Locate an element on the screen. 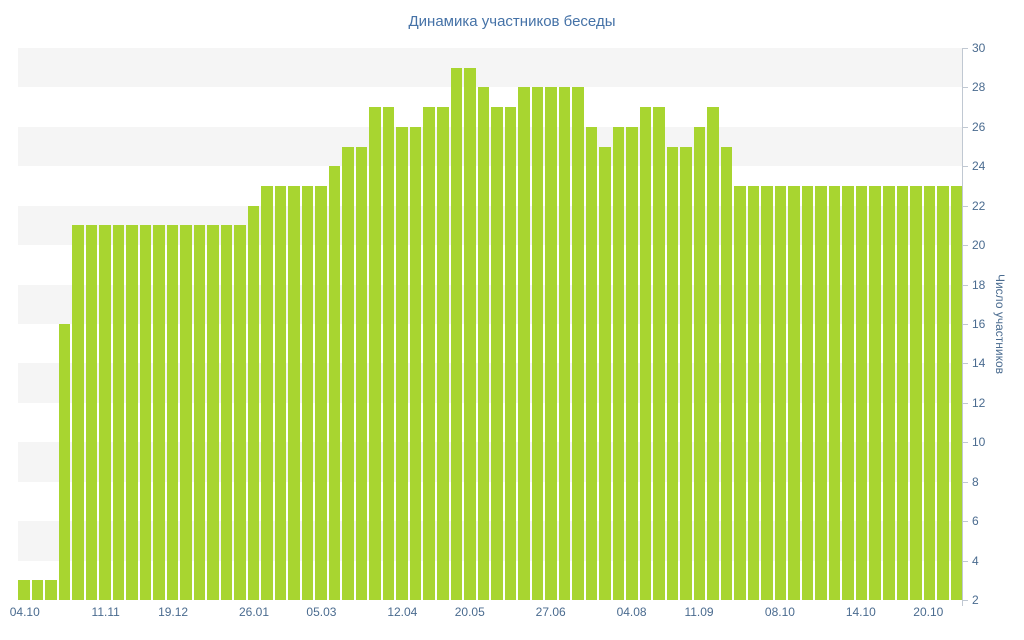 The image size is (1024, 640). y-axis-tick-label: 8 is located at coordinates (975, 481).